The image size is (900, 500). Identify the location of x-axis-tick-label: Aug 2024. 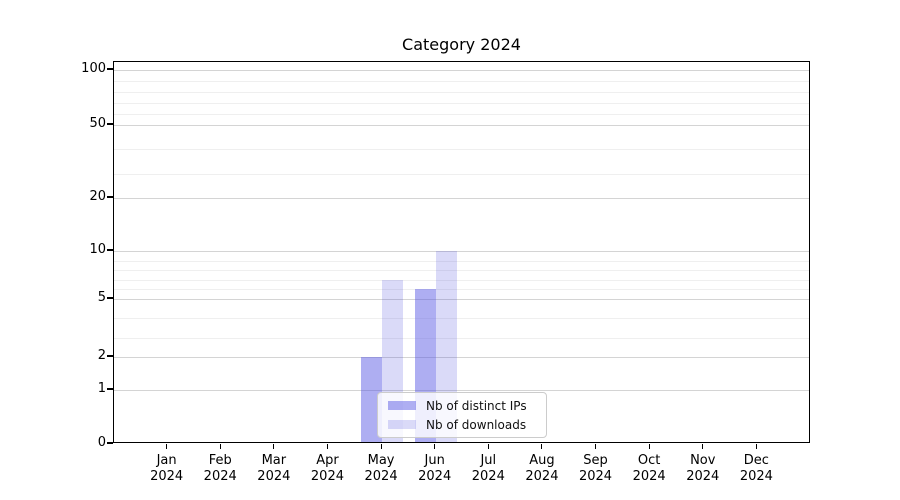
(542, 469).